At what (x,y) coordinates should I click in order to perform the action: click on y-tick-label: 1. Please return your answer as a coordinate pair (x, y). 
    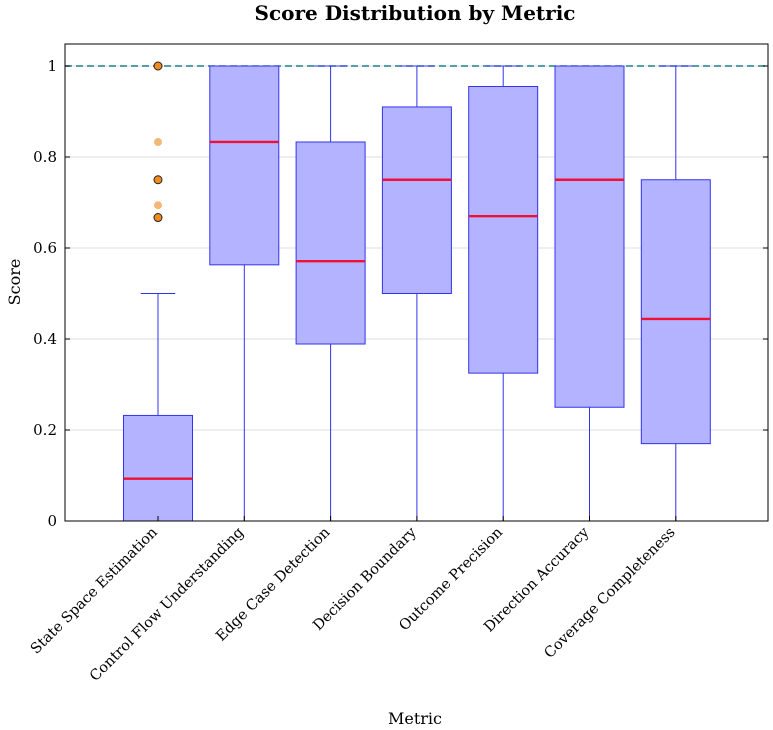
    Looking at the image, I should click on (52, 66).